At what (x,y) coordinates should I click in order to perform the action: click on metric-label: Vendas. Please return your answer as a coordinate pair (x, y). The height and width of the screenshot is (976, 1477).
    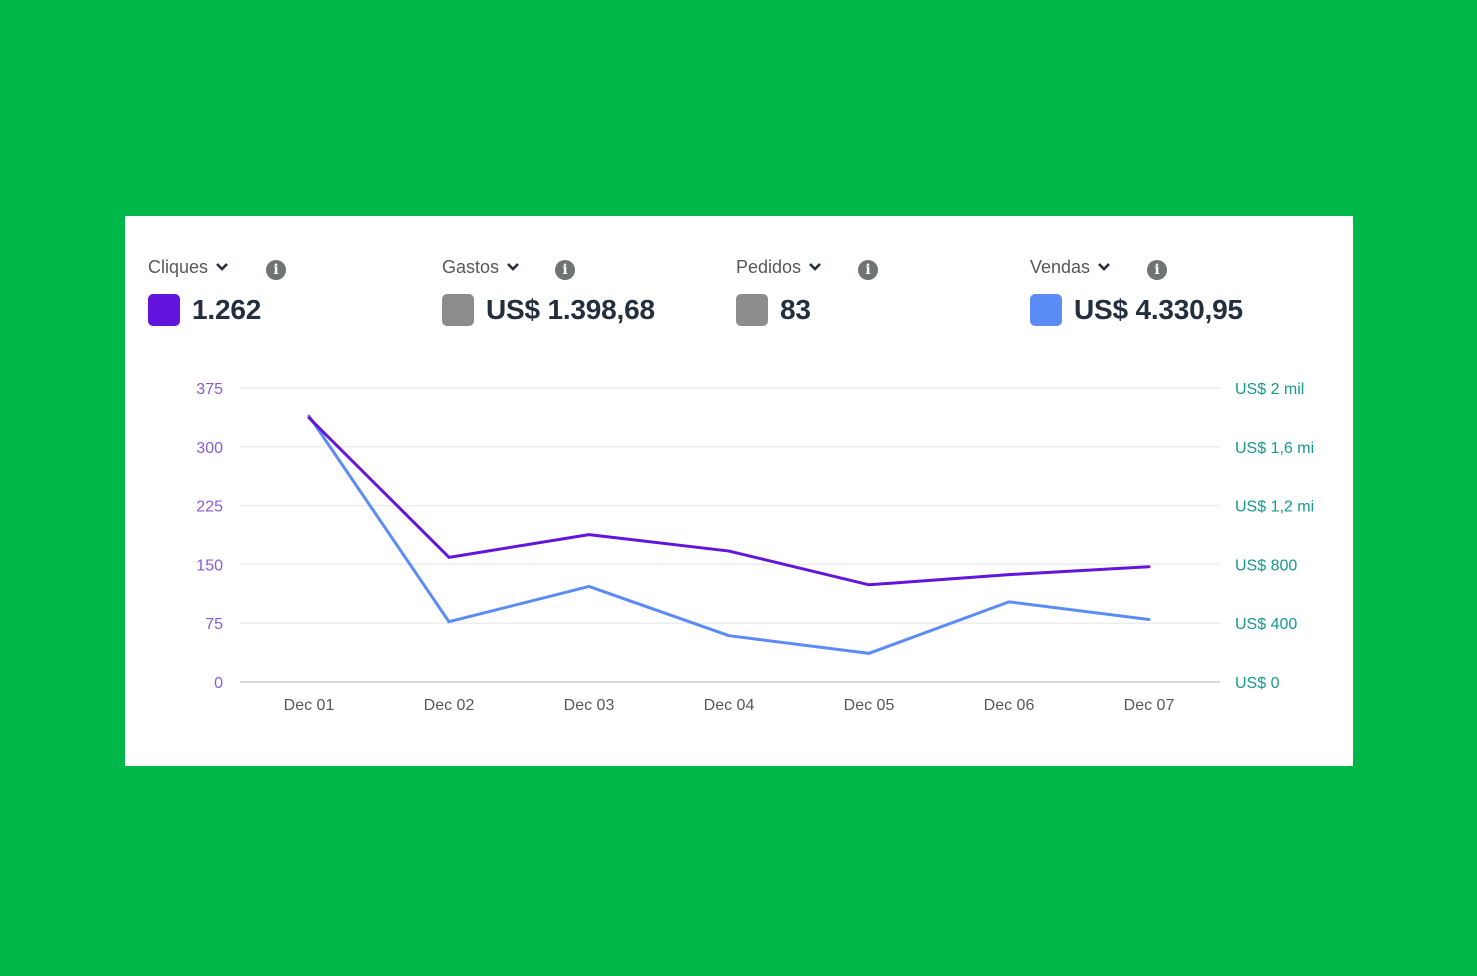
    Looking at the image, I should click on (1060, 266).